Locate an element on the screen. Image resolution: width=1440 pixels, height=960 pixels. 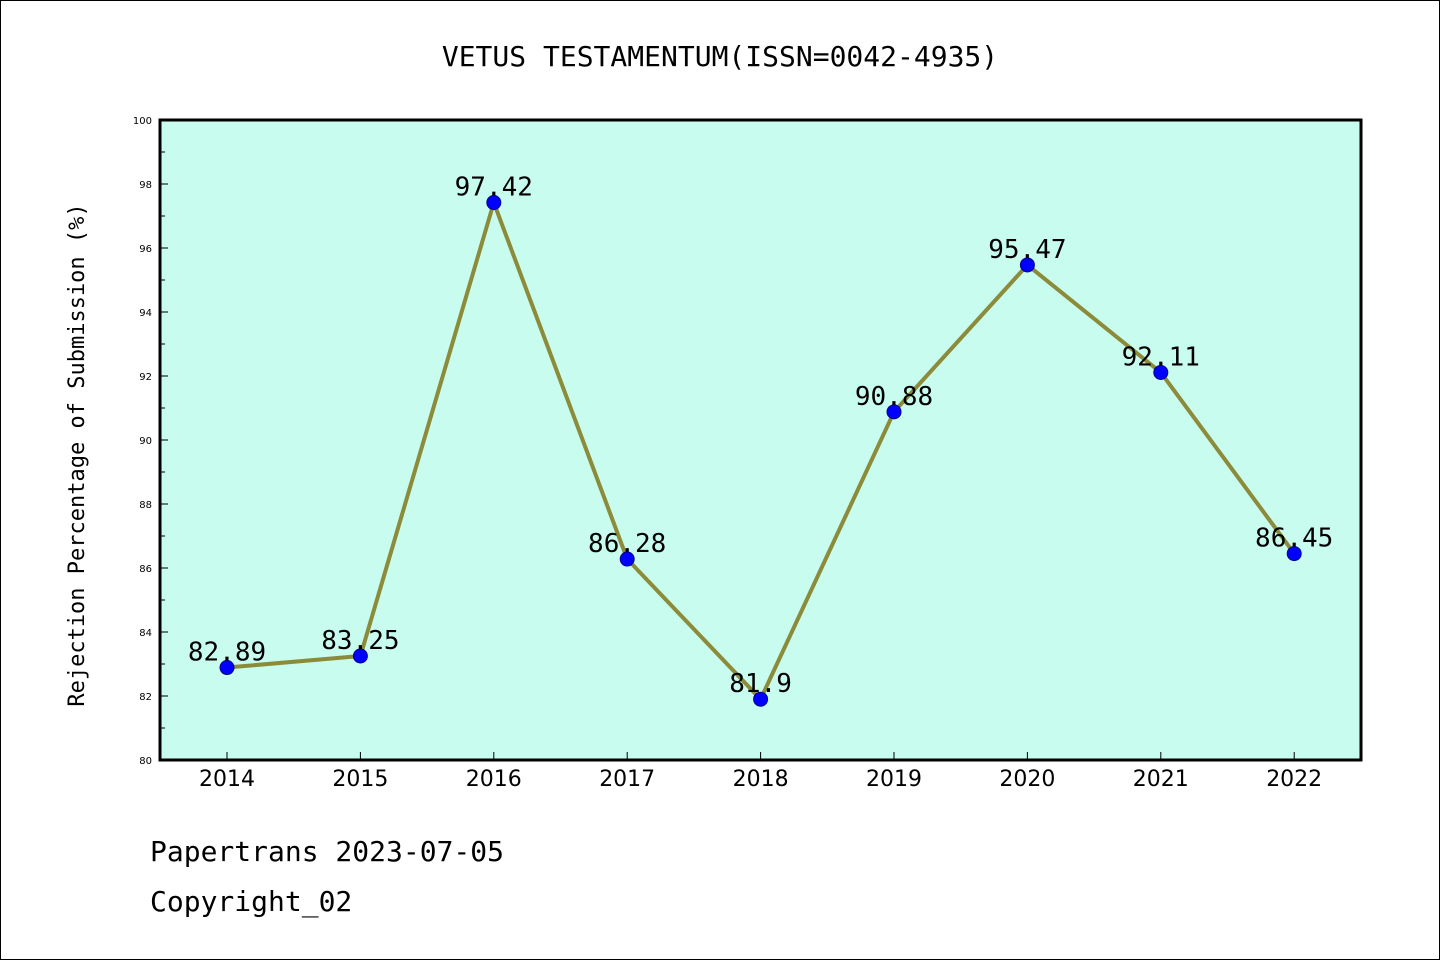
x-tick-label: 2016 is located at coordinates (494, 779).